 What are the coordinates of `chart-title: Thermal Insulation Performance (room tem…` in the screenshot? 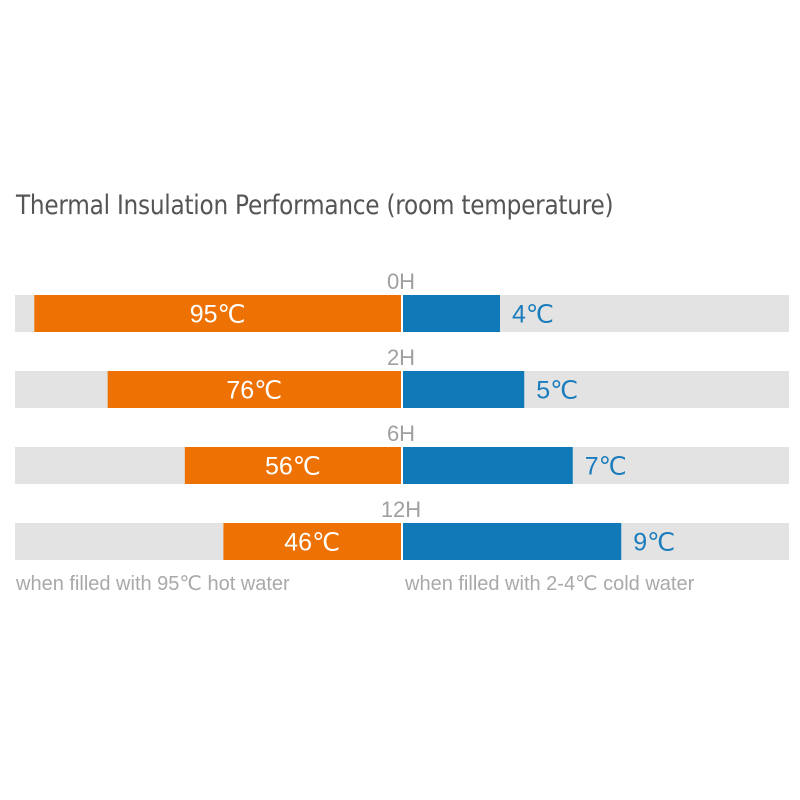 It's located at (315, 205).